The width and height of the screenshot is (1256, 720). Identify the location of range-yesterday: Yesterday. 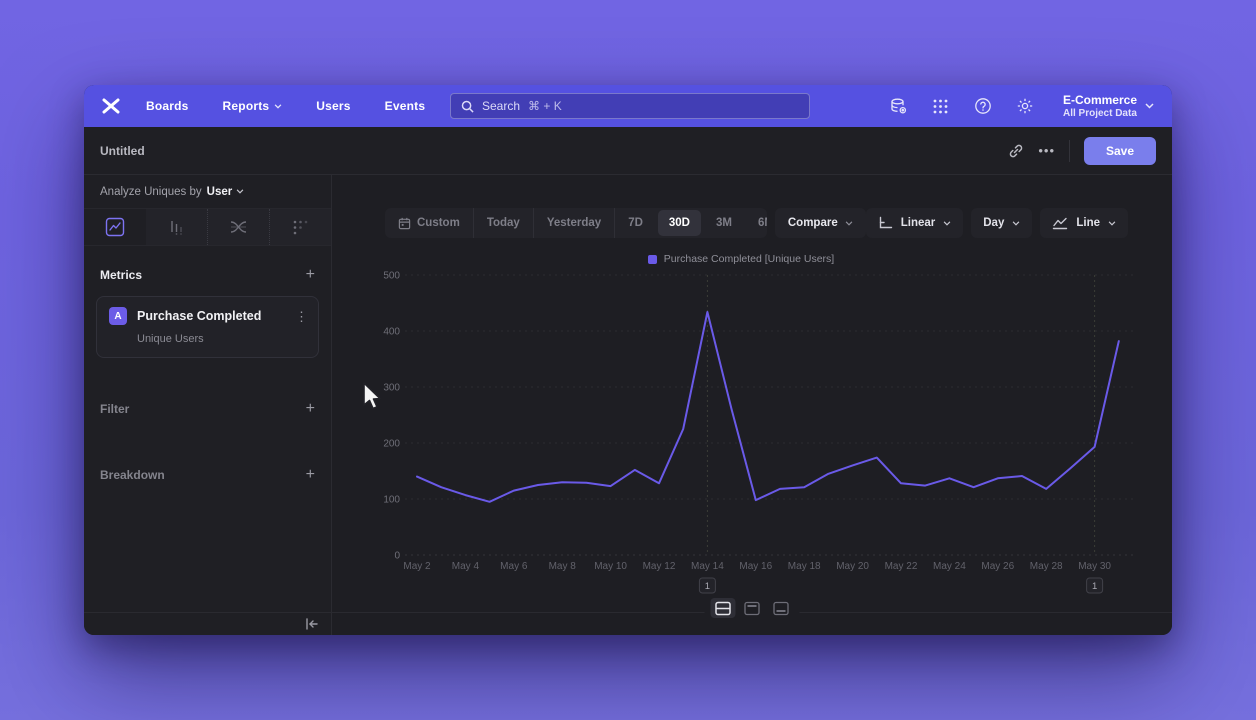
(575, 223).